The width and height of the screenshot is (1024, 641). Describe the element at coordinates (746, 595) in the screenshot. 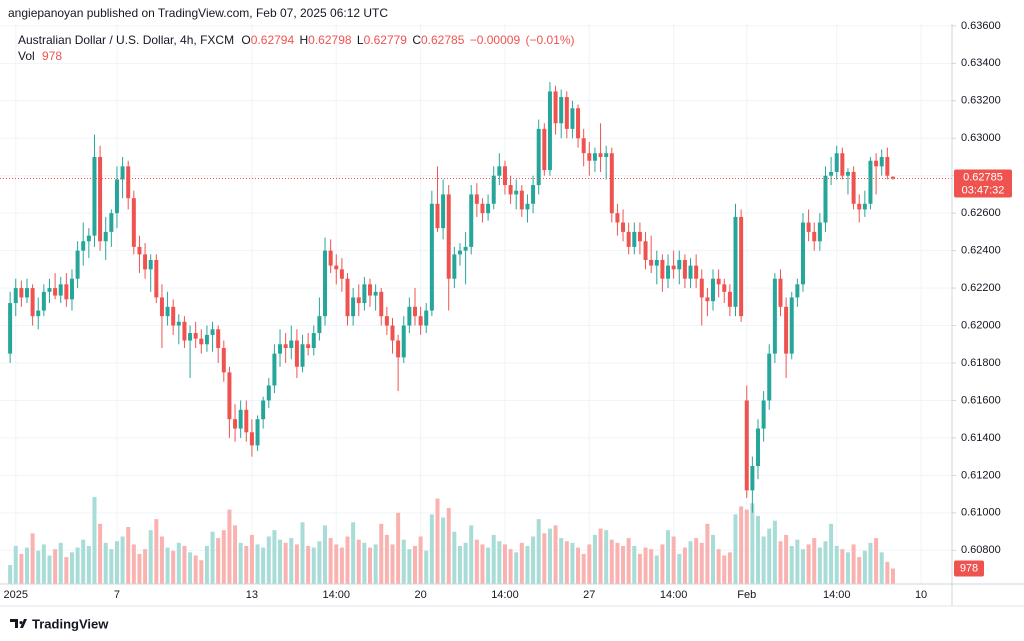

I see `x-tick-label: Feb` at that location.